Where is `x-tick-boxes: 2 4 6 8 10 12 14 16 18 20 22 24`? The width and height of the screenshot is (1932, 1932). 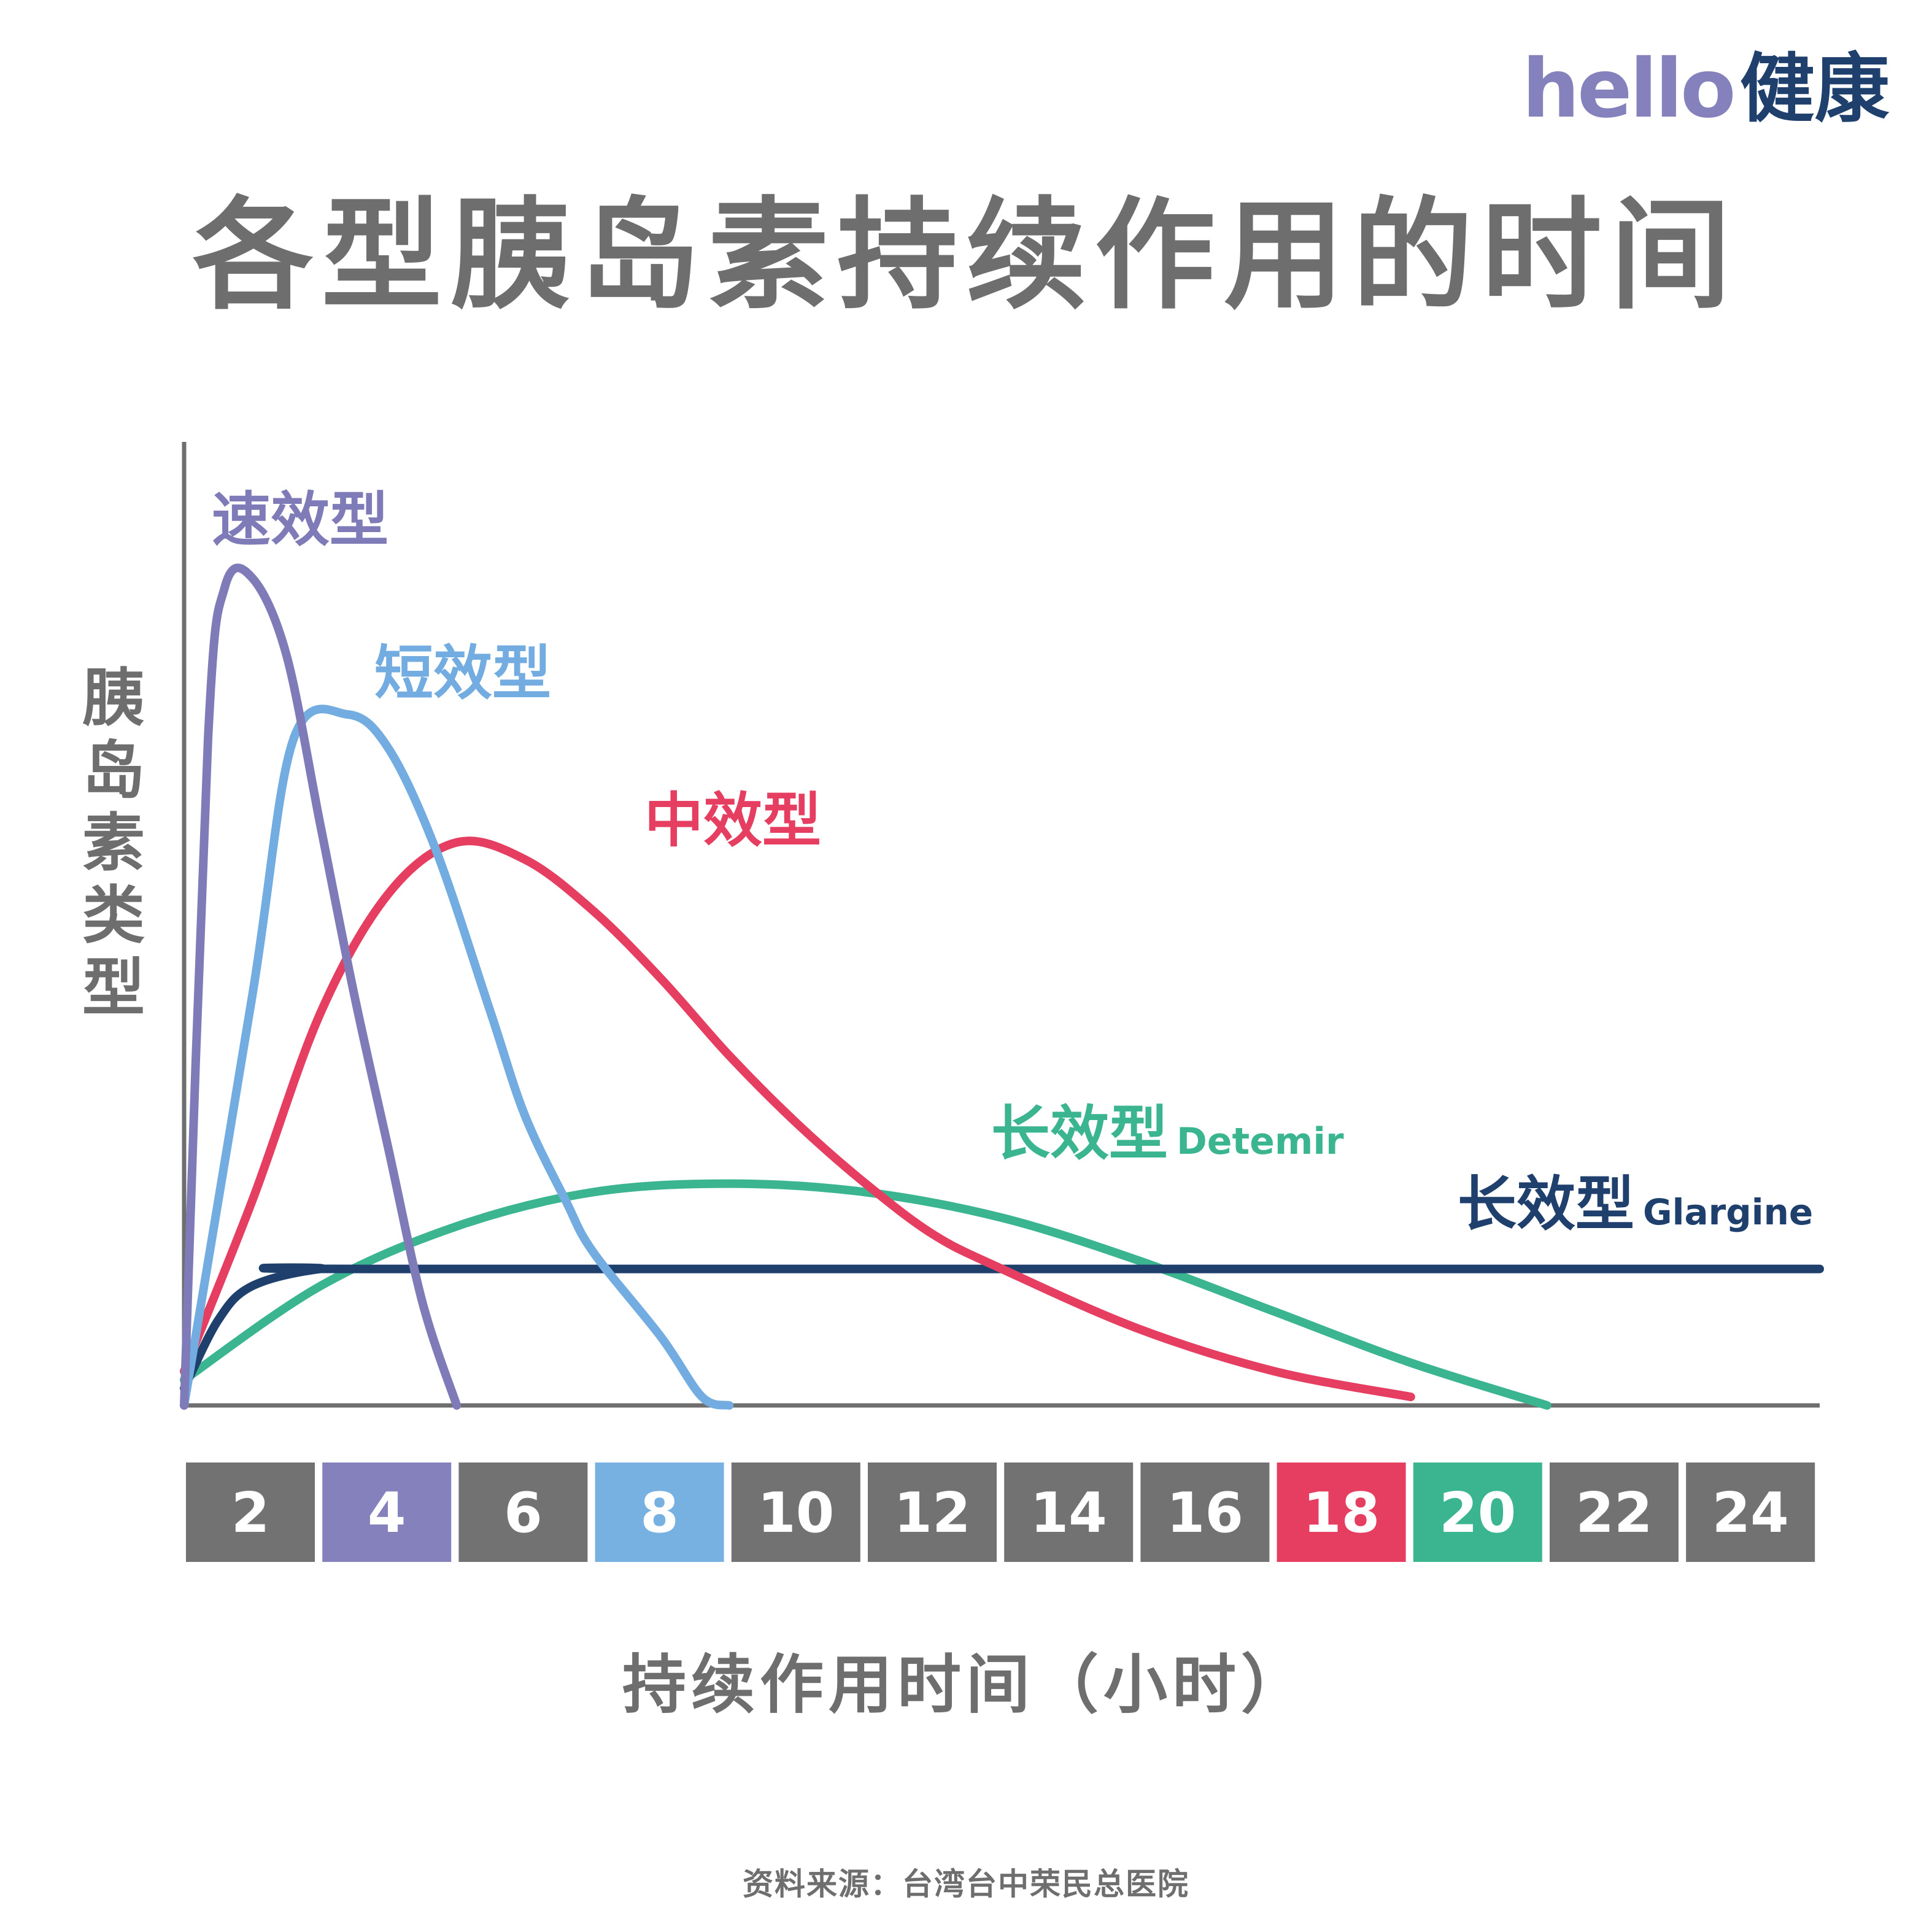 x-tick-boxes: 2 4 6 8 10 12 14 16 18 20 22 24 is located at coordinates (1001, 1512).